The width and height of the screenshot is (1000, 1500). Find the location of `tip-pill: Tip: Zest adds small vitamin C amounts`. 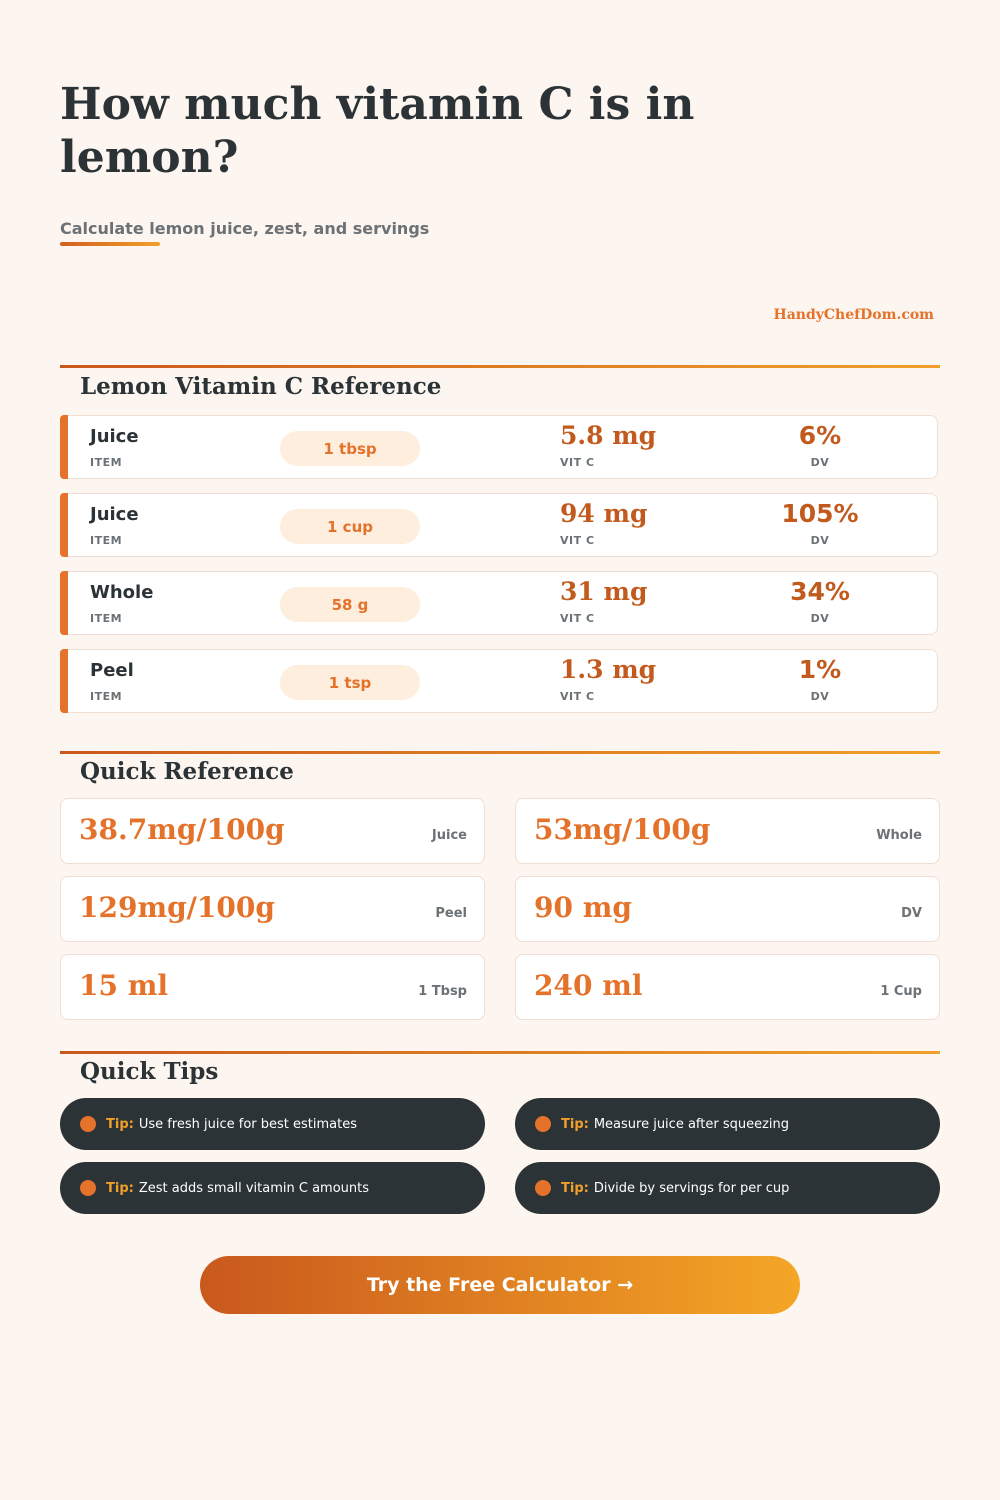

tip-pill: Tip: Zest adds small vitamin C amounts is located at coordinates (272, 1188).